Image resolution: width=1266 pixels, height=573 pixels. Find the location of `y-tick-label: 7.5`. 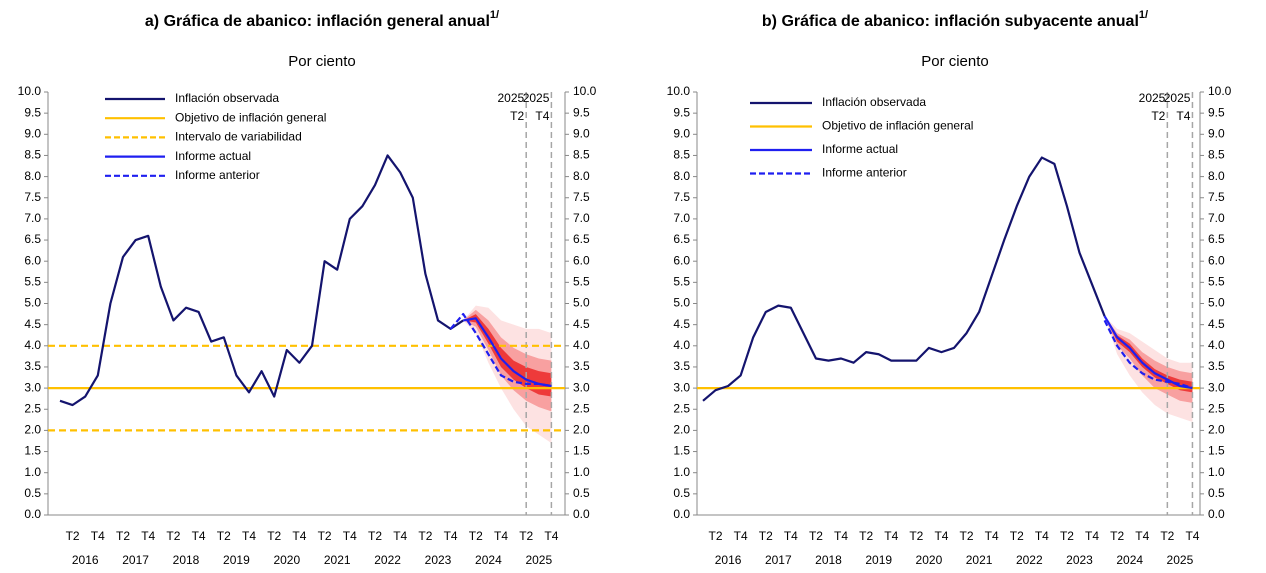

y-tick-label: 7.5 is located at coordinates (681, 197).